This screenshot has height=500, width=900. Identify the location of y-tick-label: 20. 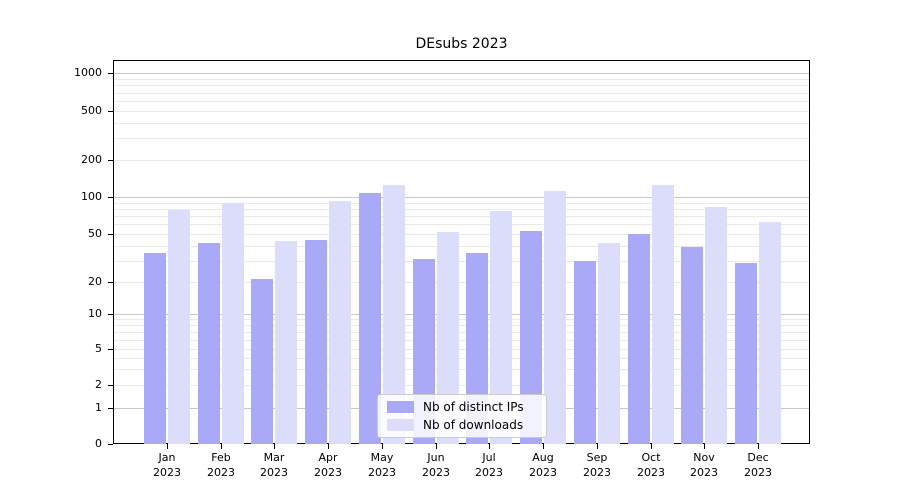
(95, 281).